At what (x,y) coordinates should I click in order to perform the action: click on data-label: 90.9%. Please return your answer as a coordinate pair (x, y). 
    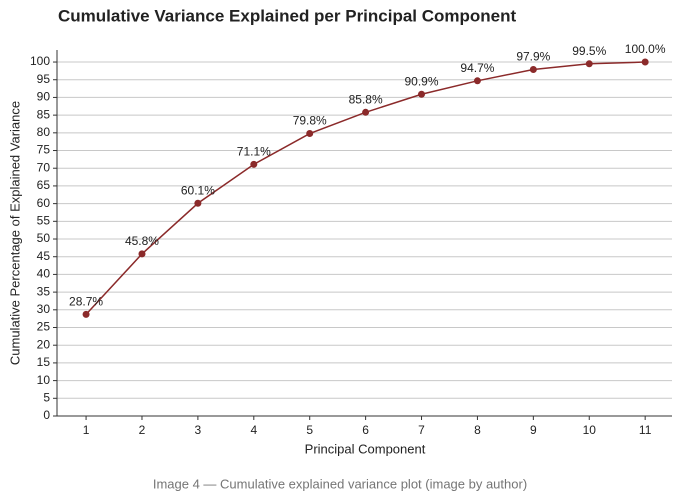
    Looking at the image, I should click on (422, 81).